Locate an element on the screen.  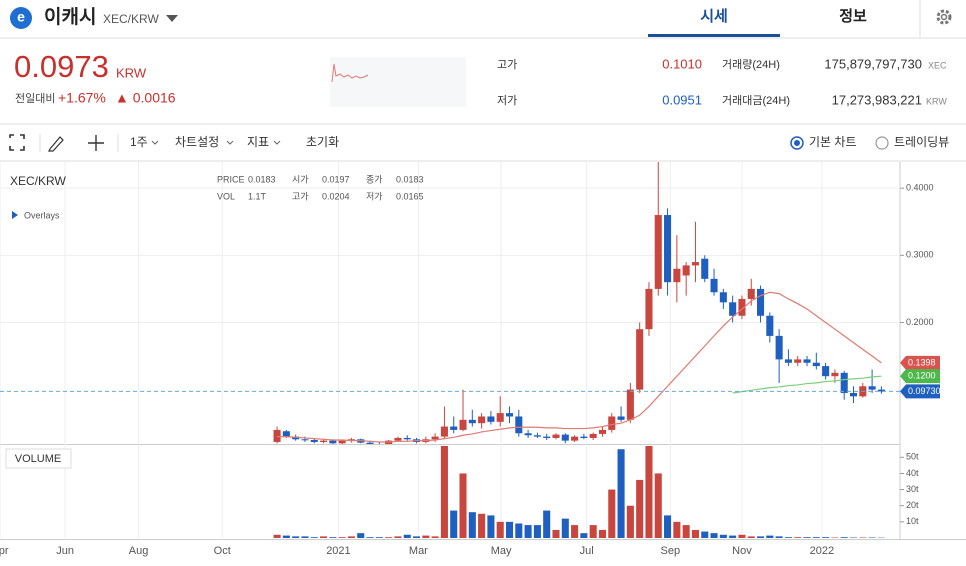
stat-label: 거래량(24H) is located at coordinates (751, 64).